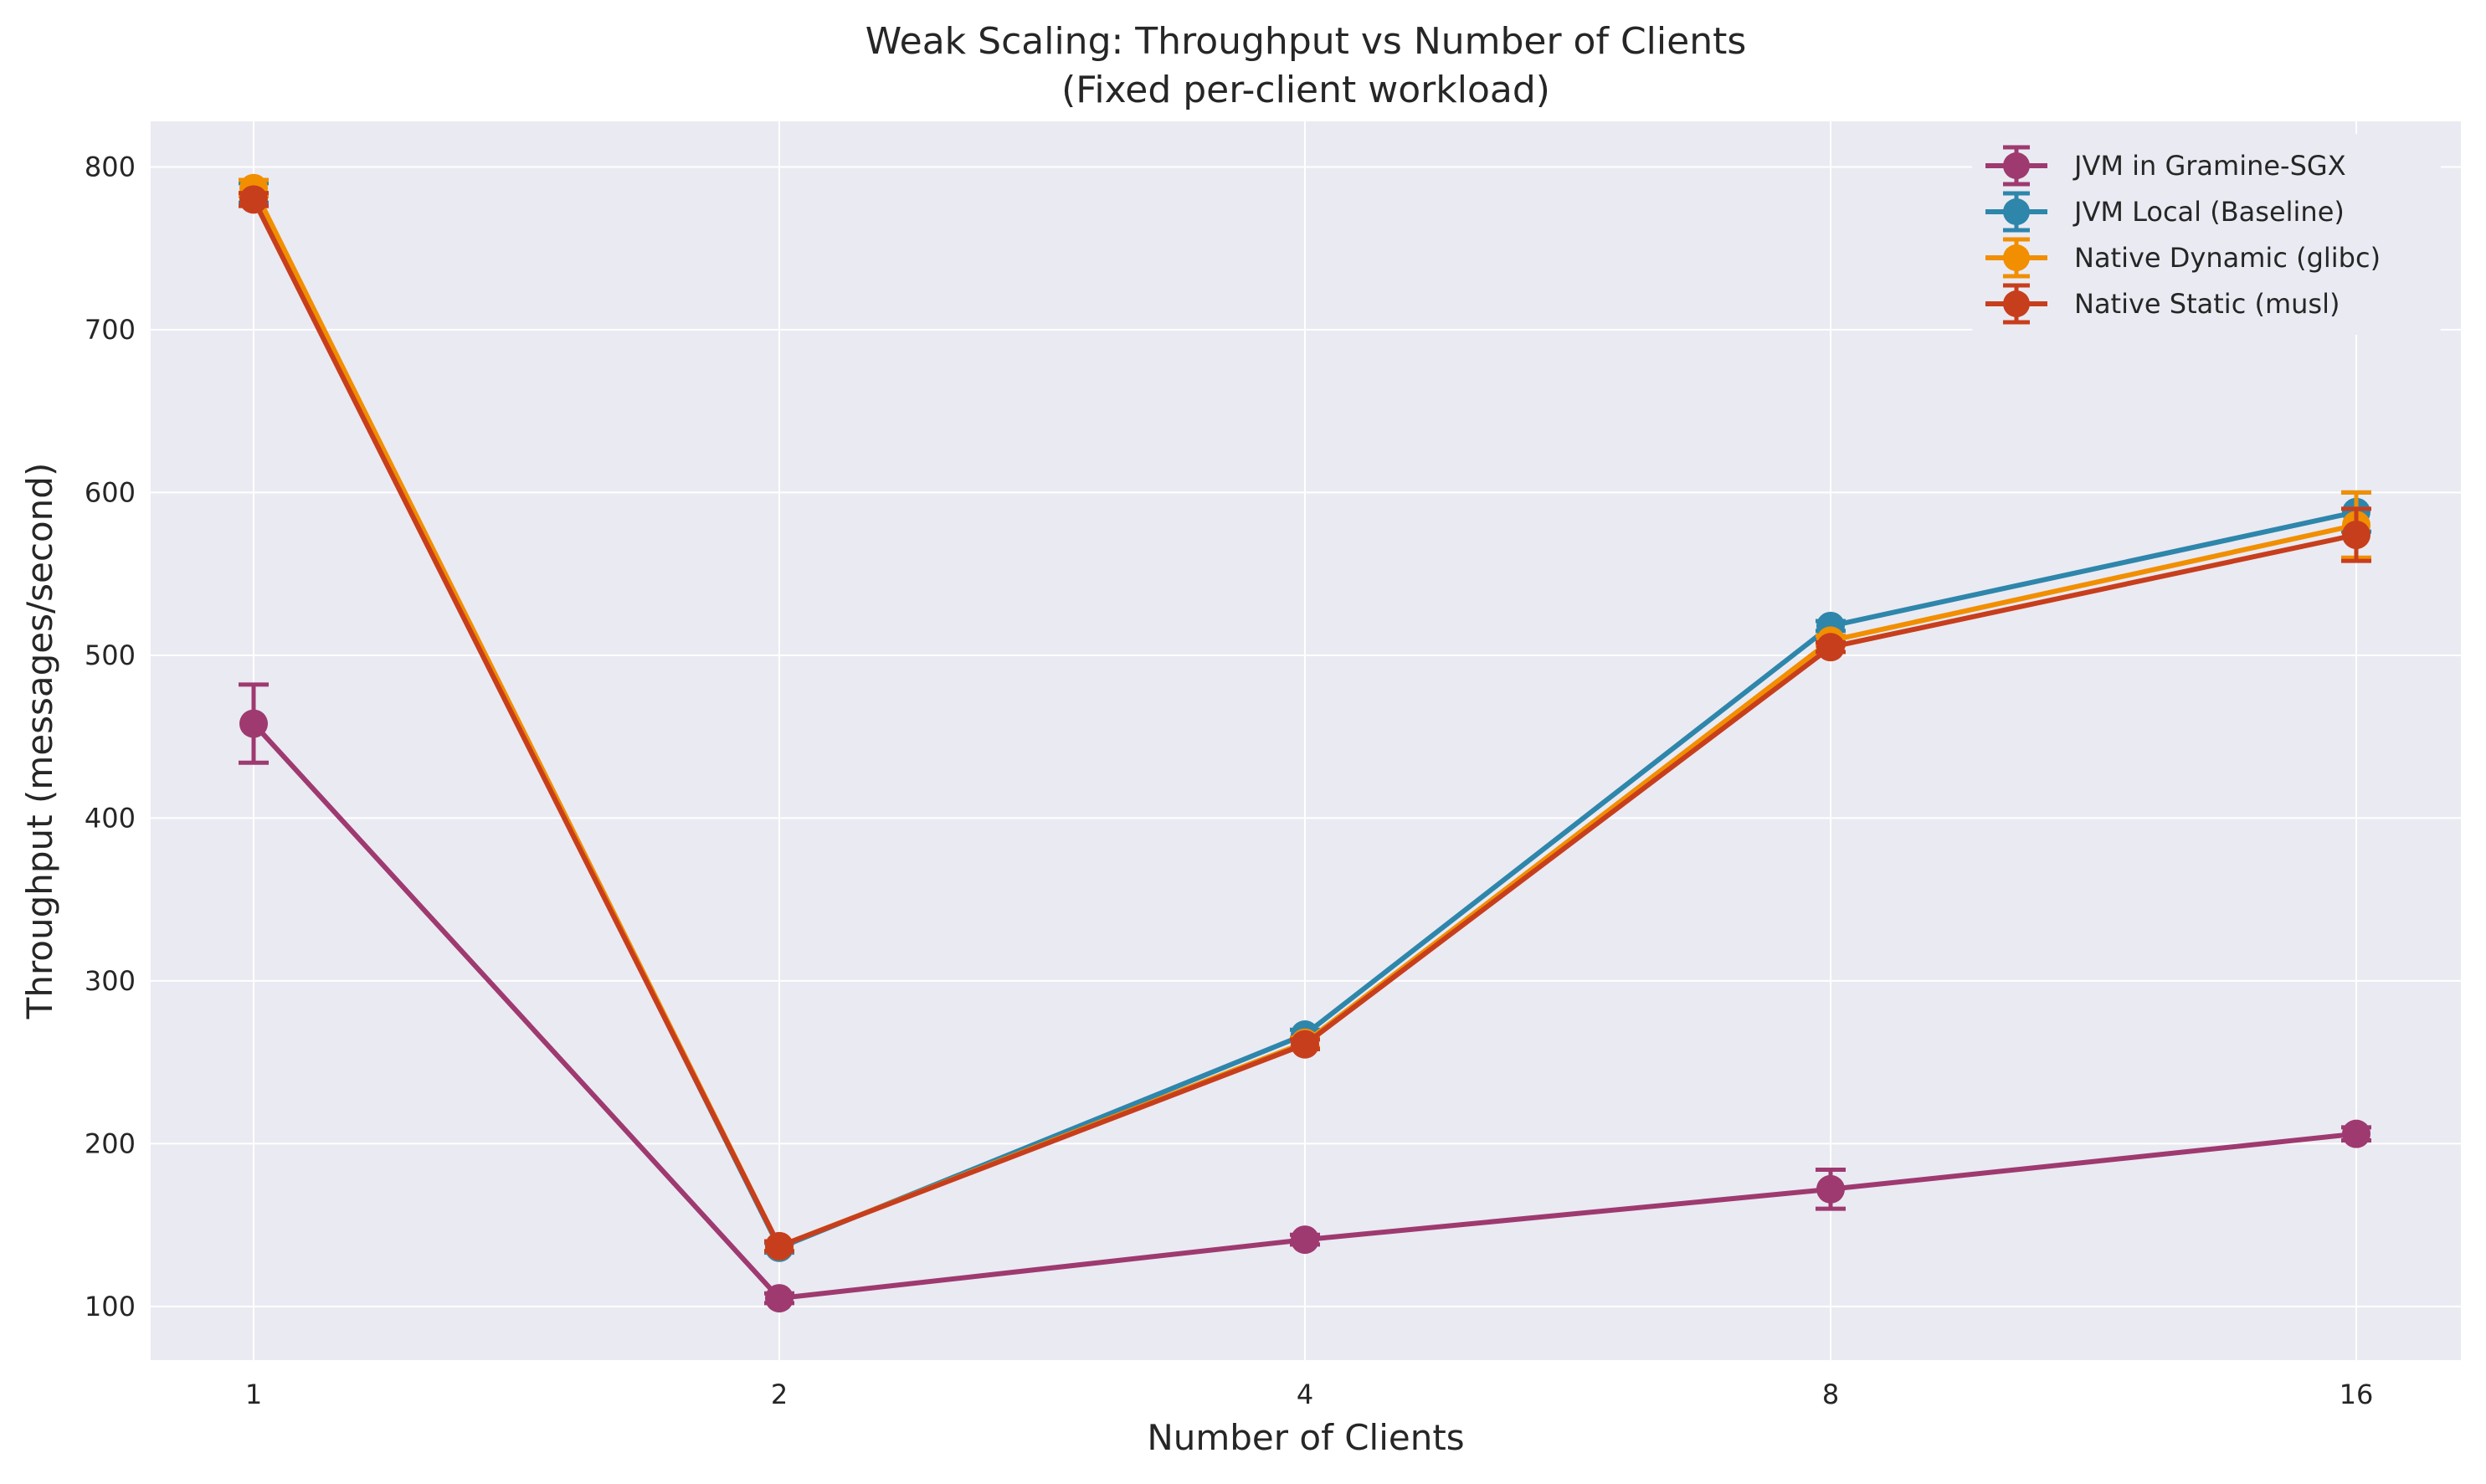 The height and width of the screenshot is (1484, 2486). What do you see at coordinates (779, 1395) in the screenshot?
I see `x-tick-label: 2` at bounding box center [779, 1395].